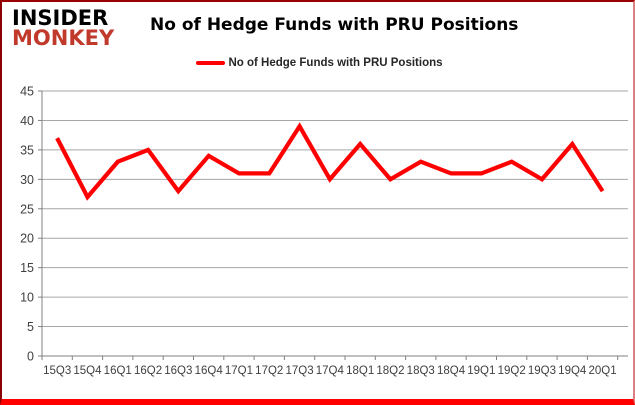 The width and height of the screenshot is (635, 405). Describe the element at coordinates (27, 92) in the screenshot. I see `y-tick-label: 45` at that location.